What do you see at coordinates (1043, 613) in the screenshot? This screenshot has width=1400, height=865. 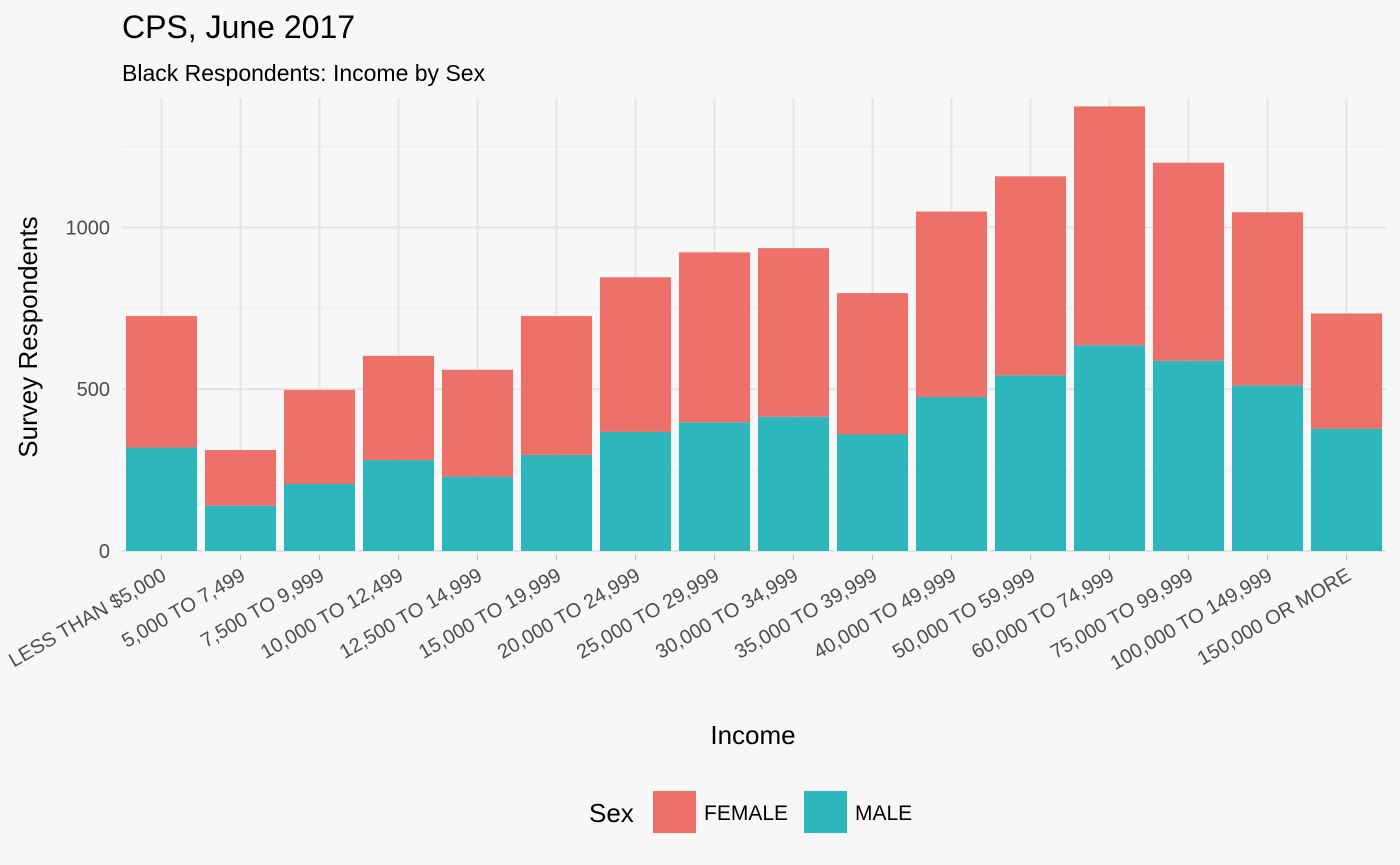 I see `x-tick-label: 60,000 TO 74,999` at bounding box center [1043, 613].